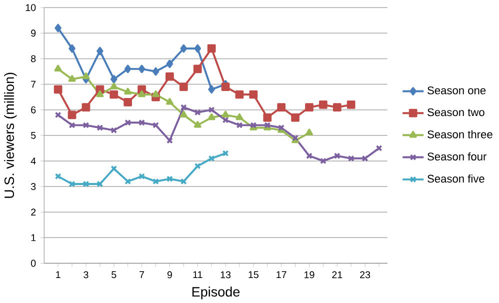 The width and height of the screenshot is (499, 303). I want to click on legend-label: Season five, so click(456, 178).